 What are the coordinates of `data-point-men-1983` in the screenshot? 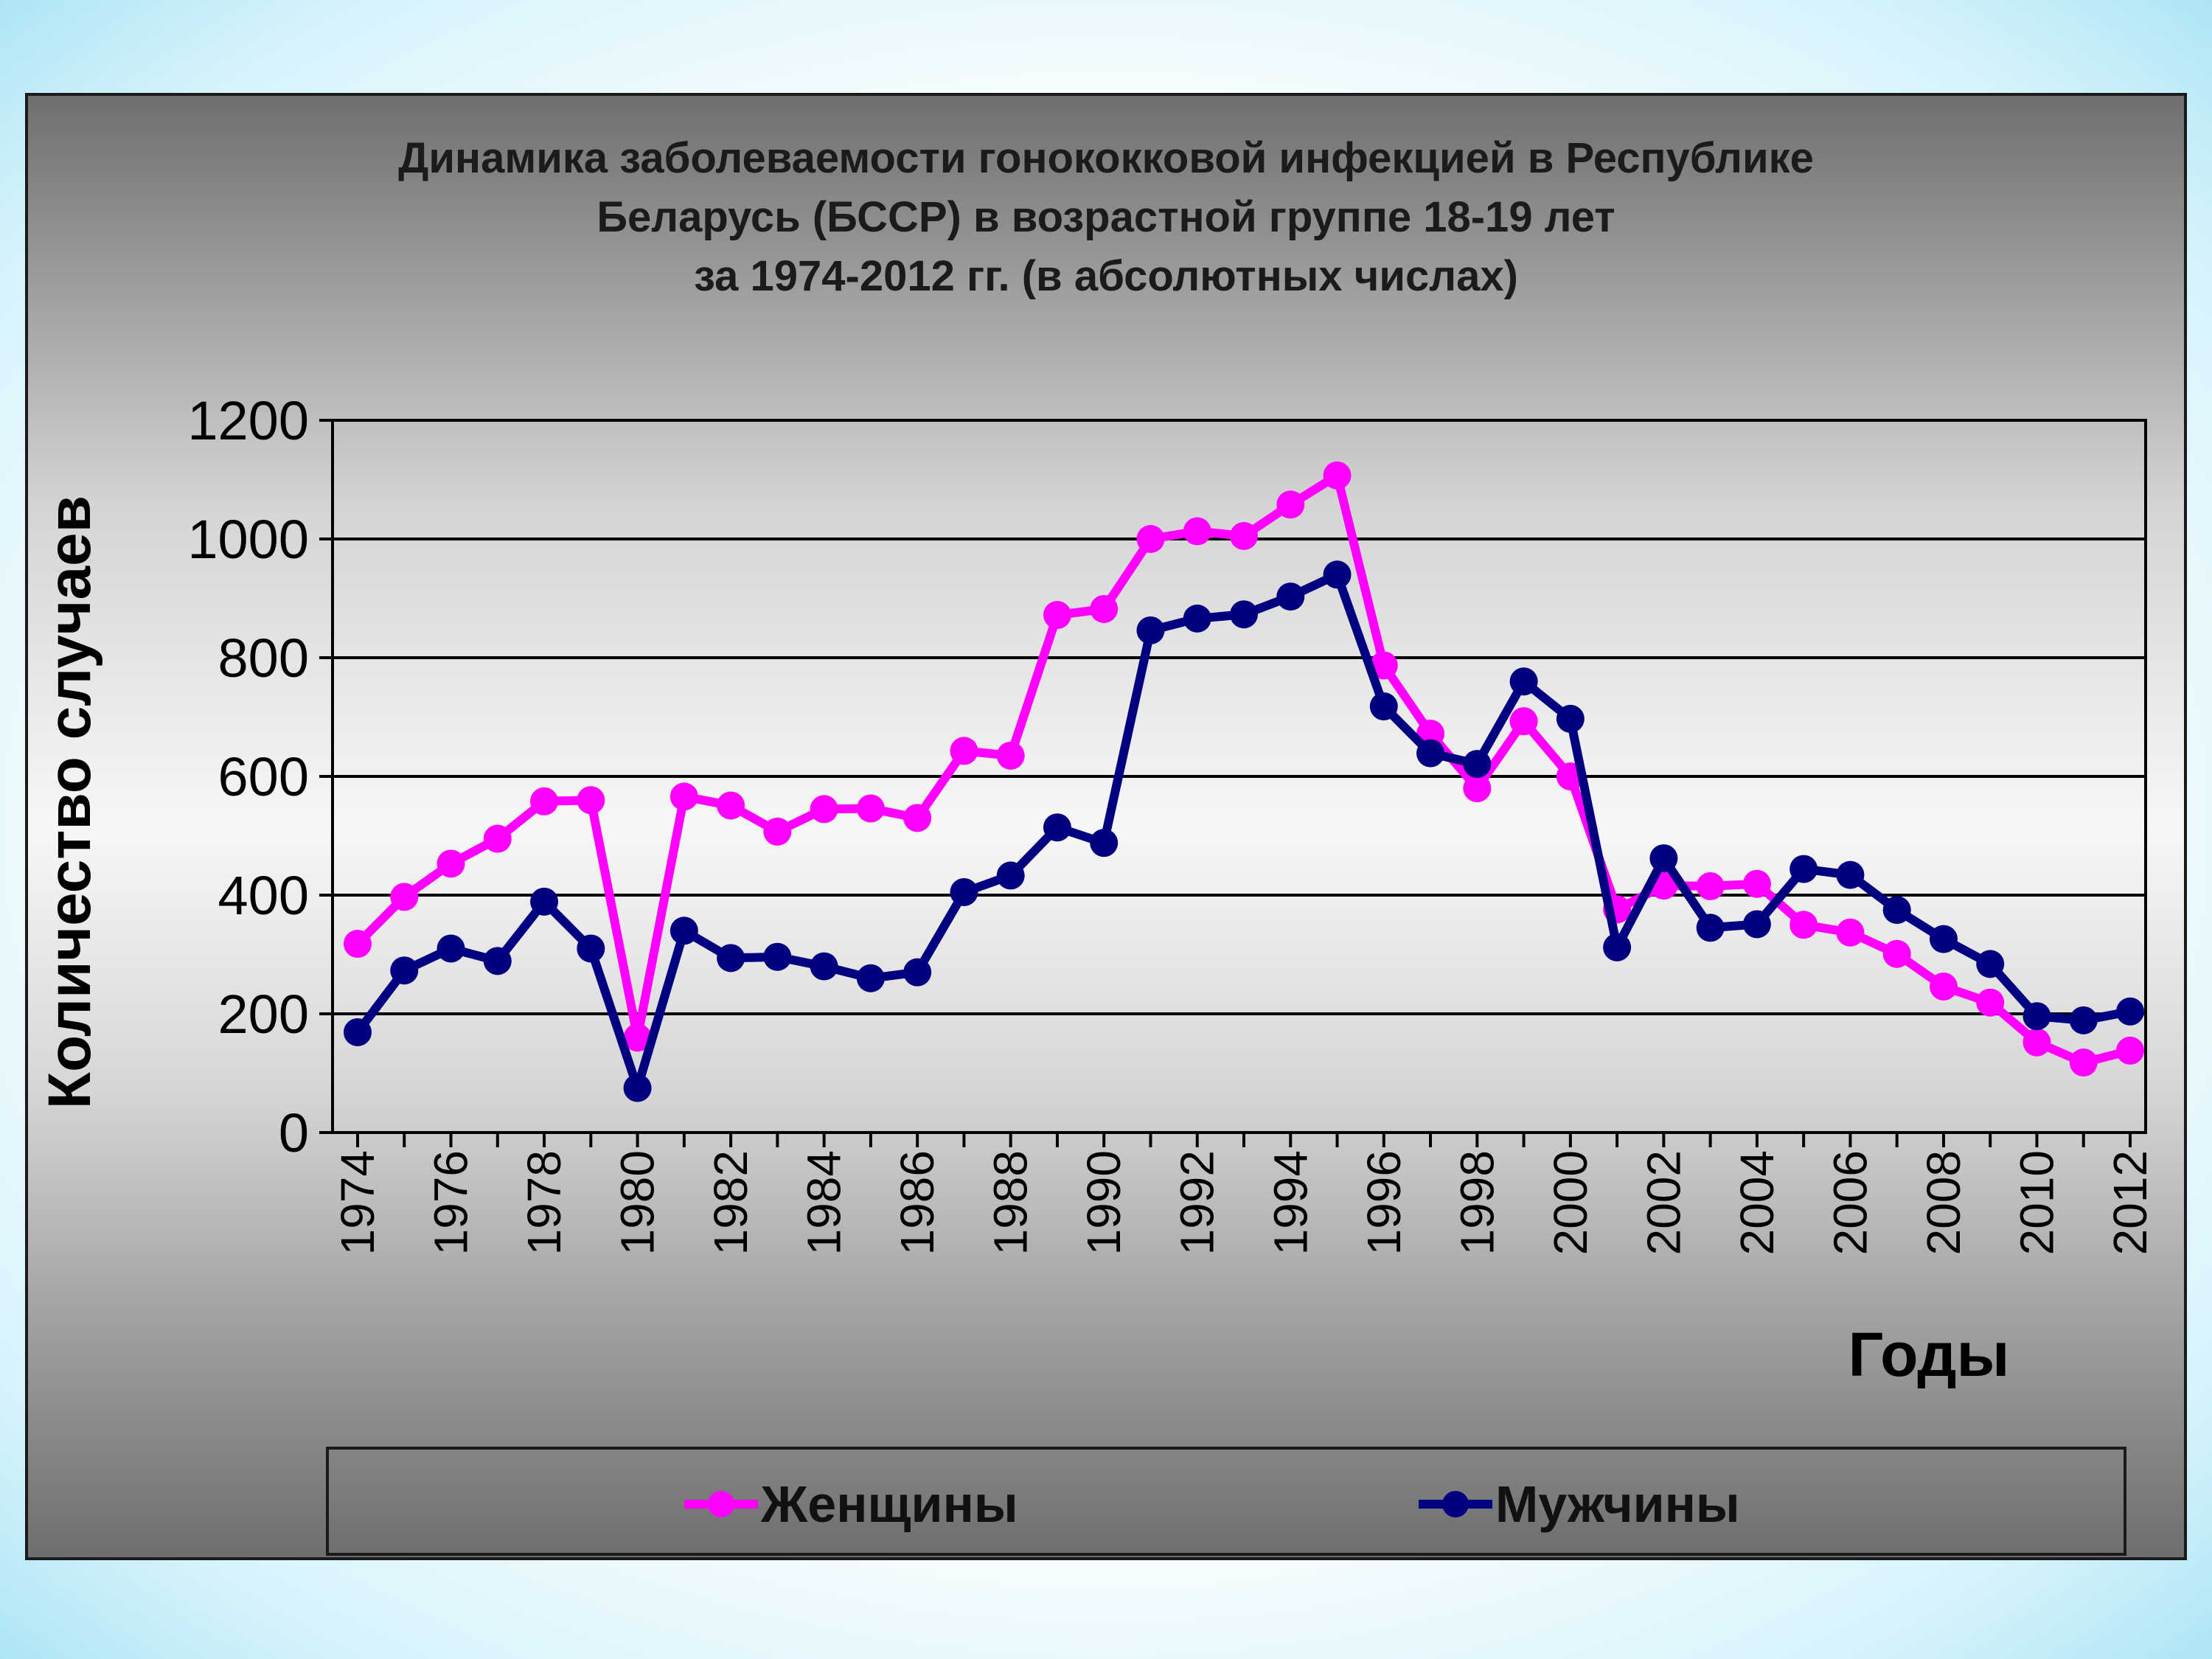 It's located at (777, 956).